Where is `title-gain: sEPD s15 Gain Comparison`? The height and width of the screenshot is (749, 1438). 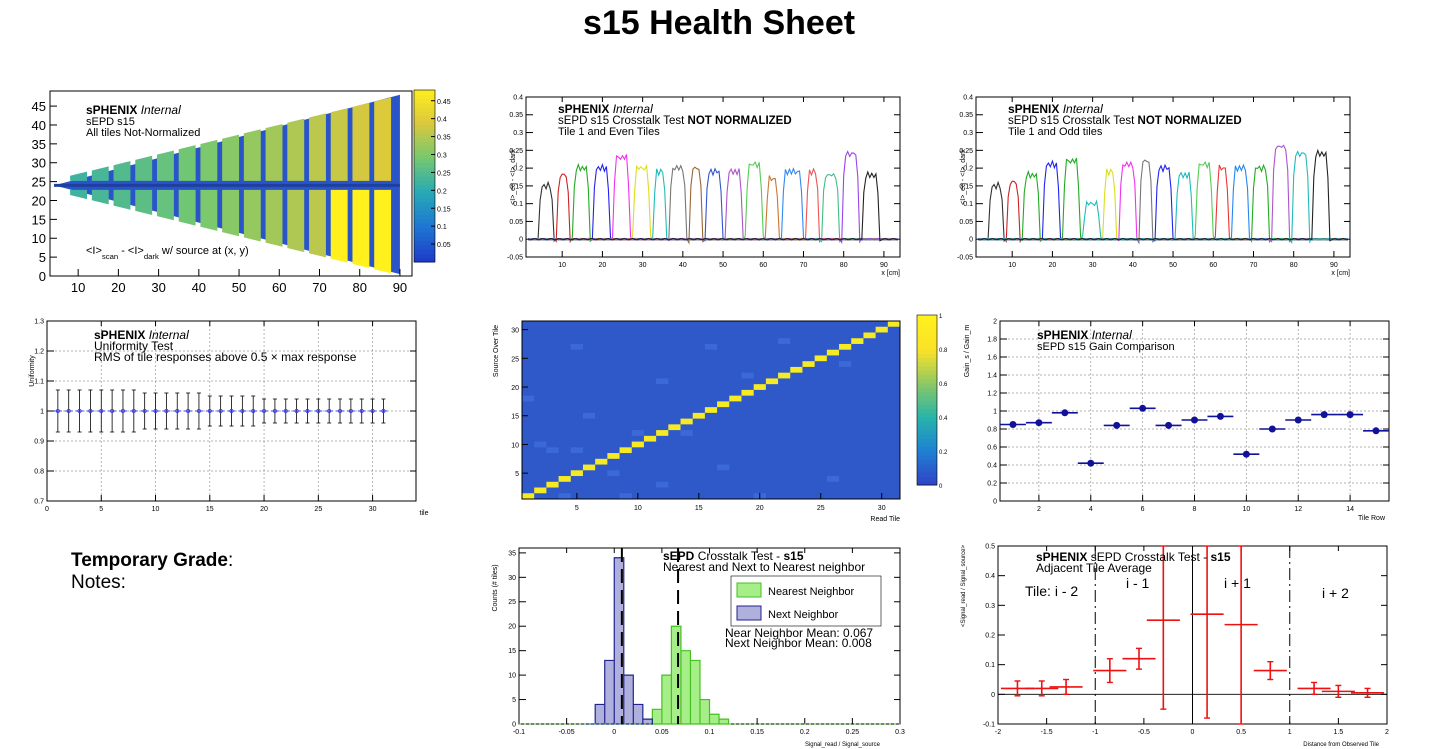 title-gain: sEPD s15 Gain Comparison is located at coordinates (1106, 347).